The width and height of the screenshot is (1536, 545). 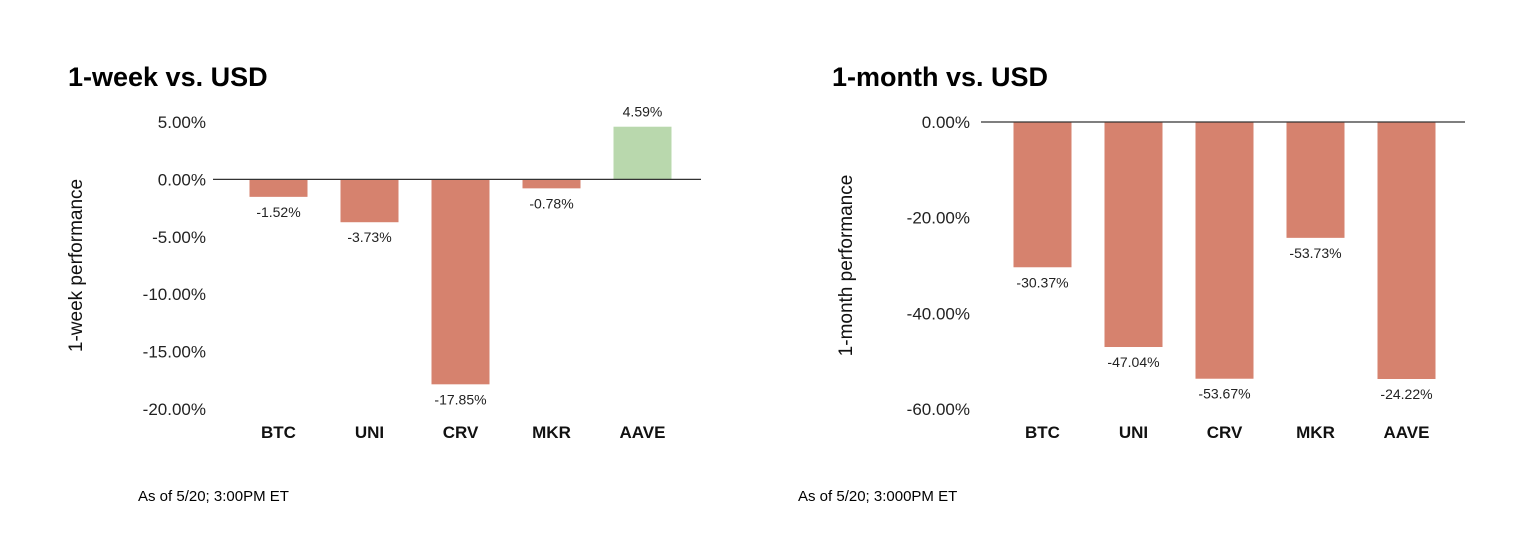 I want to click on month-bar-crv, so click(x=1224, y=250).